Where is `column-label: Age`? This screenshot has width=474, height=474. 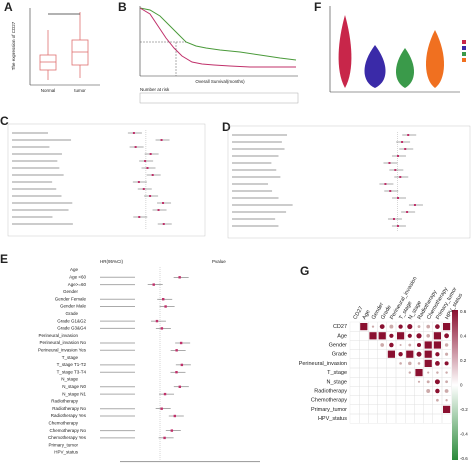
column-label: Age is located at coordinates (367, 314).